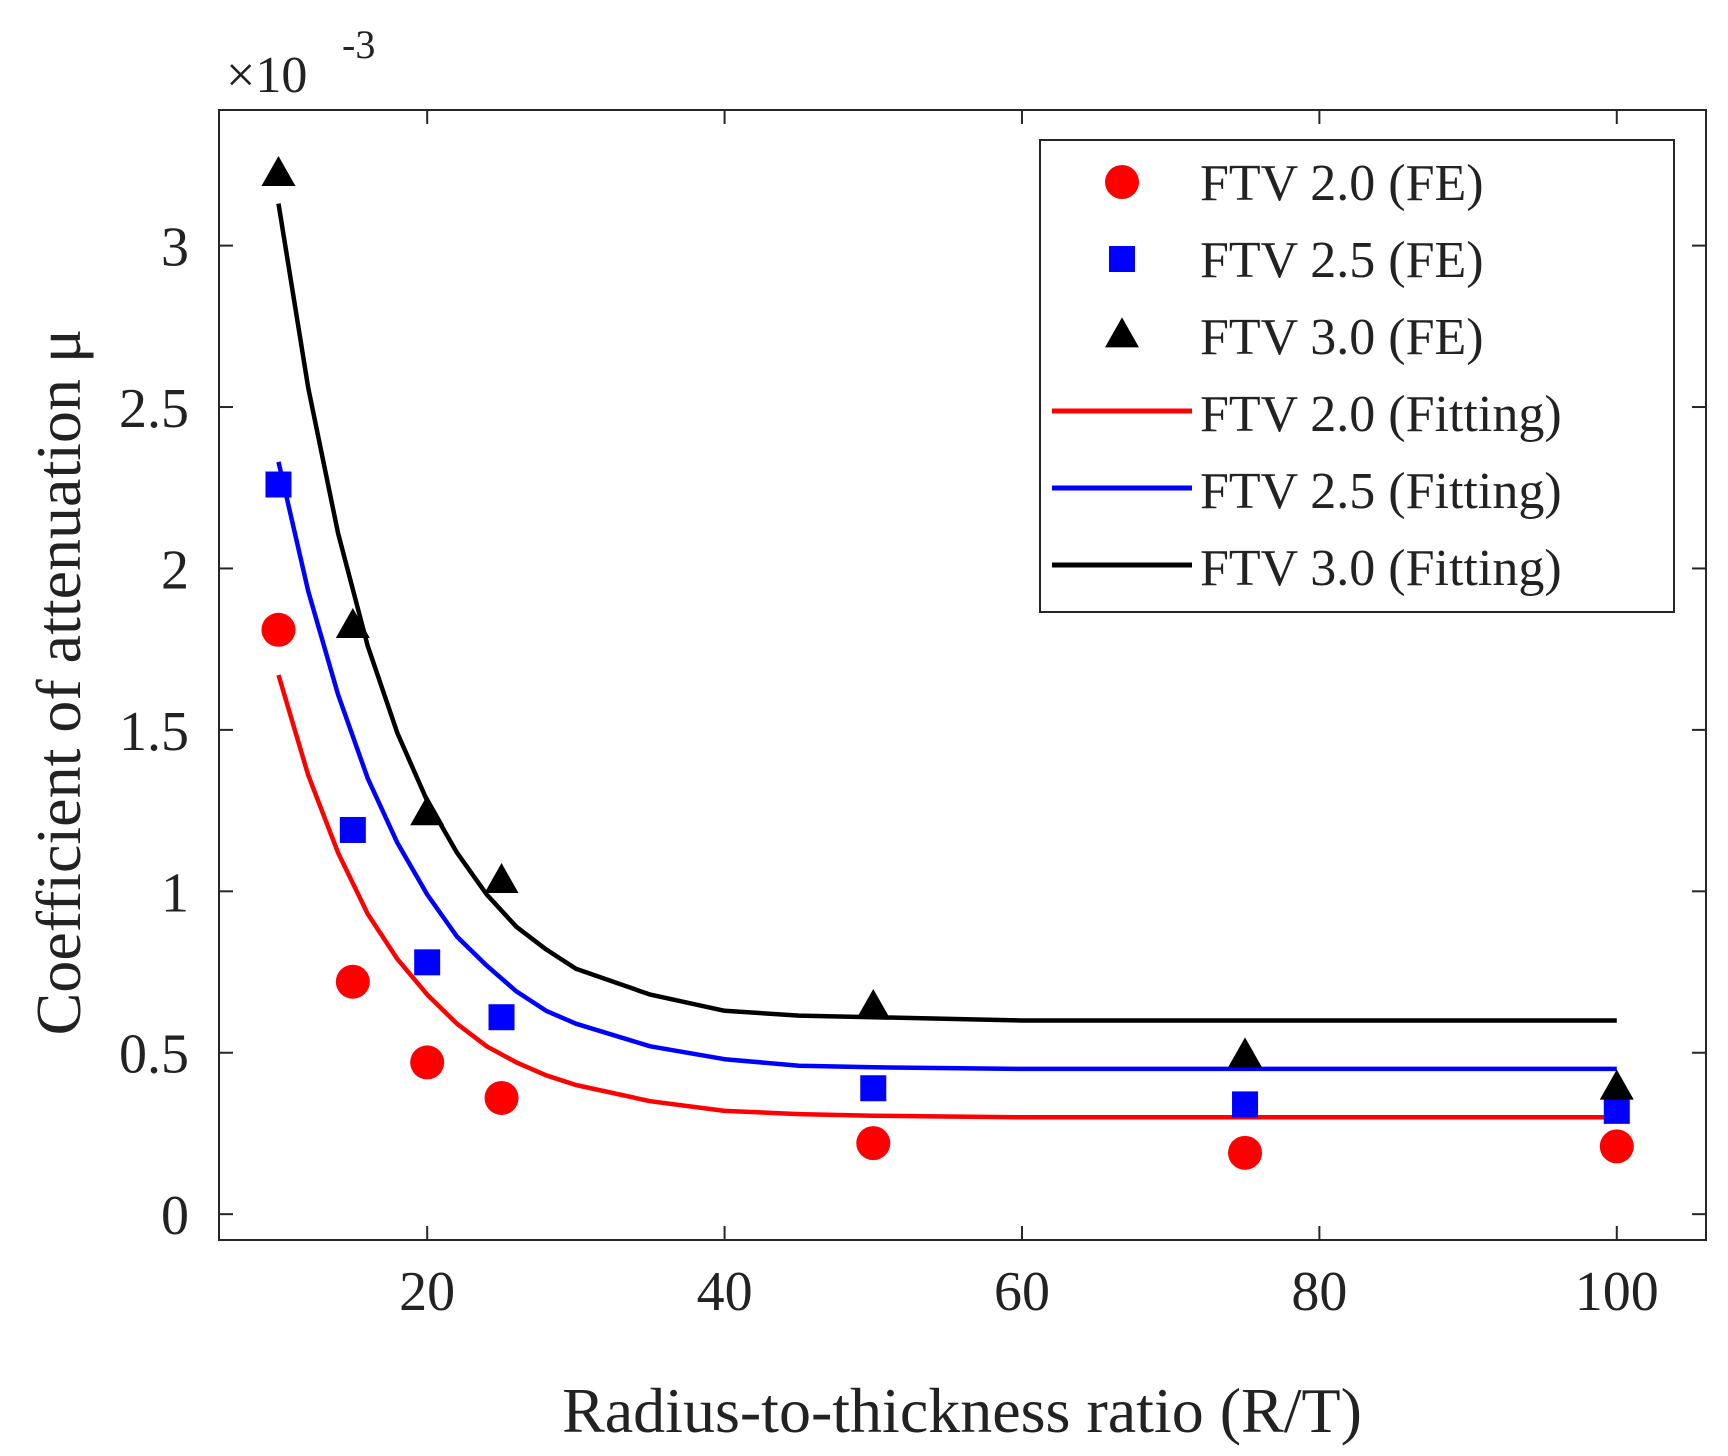  Describe the element at coordinates (175, 570) in the screenshot. I see `y-tick-label: 2` at that location.